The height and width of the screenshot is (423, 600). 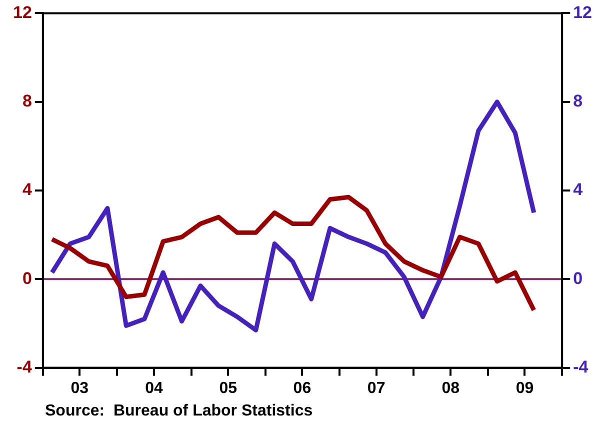 What do you see at coordinates (582, 12) in the screenshot?
I see `y2-tick-label: 12` at bounding box center [582, 12].